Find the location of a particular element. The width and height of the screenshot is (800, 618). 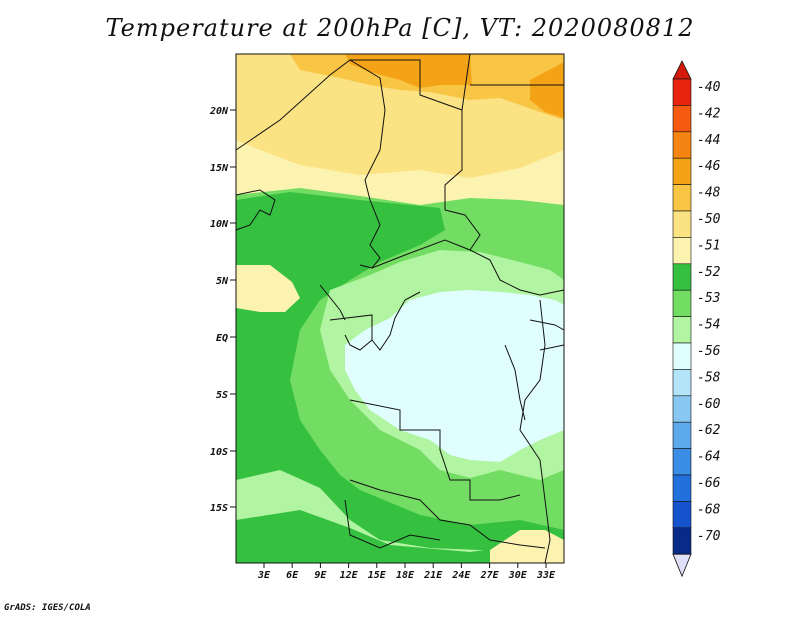

colorbar-label: -50 is located at coordinates (709, 219).